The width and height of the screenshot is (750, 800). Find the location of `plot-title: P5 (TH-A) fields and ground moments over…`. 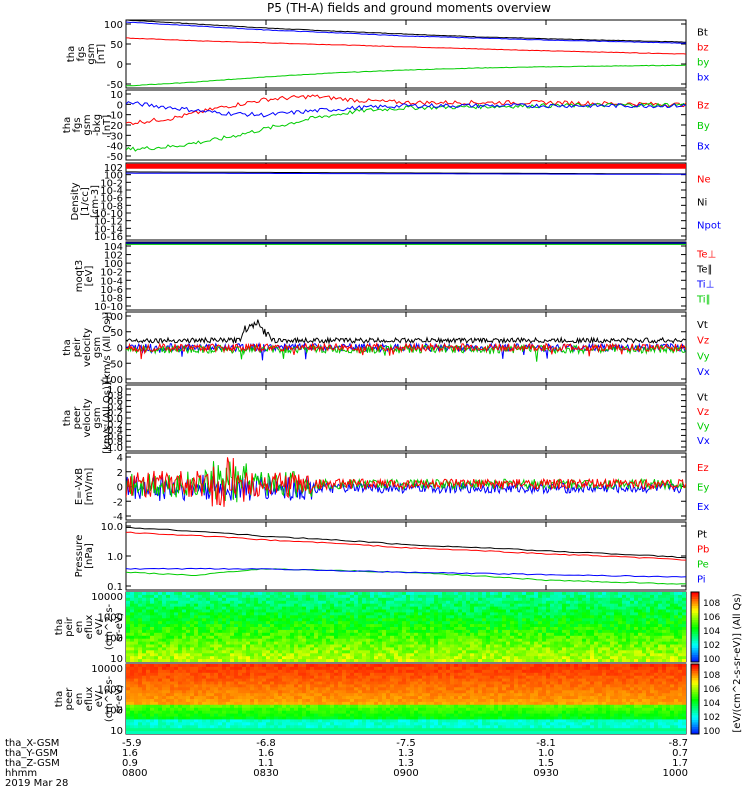

plot-title: P5 (TH-A) fields and ground moments over… is located at coordinates (409, 8).